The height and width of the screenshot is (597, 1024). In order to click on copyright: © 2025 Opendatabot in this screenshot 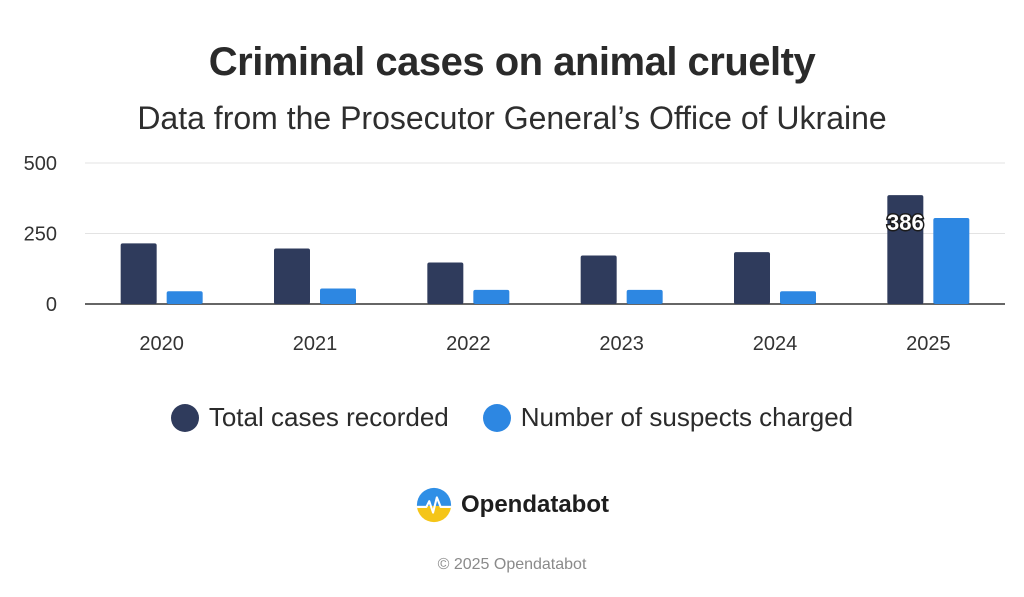, I will do `click(512, 564)`.